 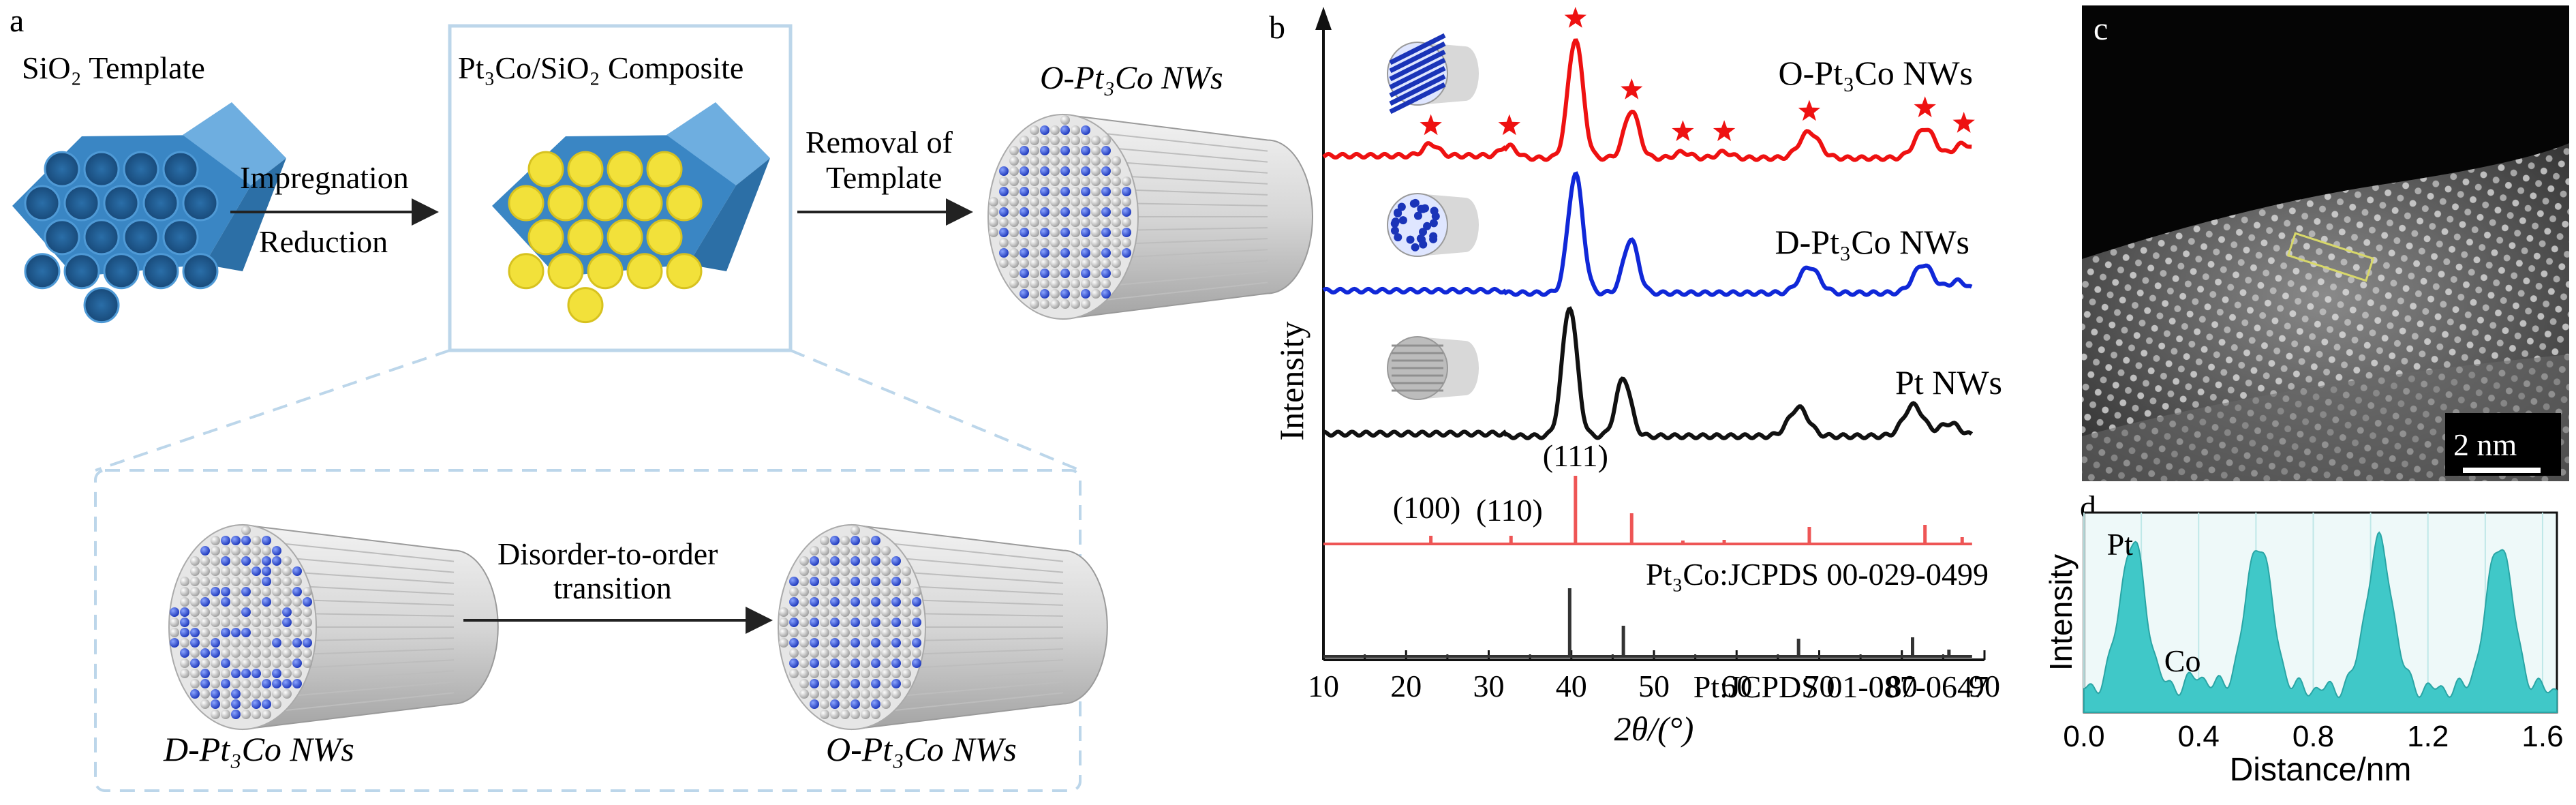 What do you see at coordinates (1323, 686) in the screenshot?
I see `x-tick-label: 10` at bounding box center [1323, 686].